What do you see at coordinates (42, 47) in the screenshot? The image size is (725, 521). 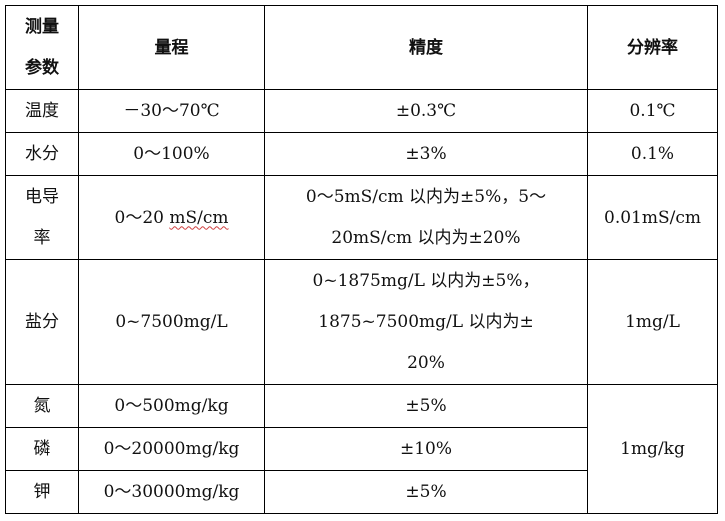 I see `header-param: 测量 参数` at bounding box center [42, 47].